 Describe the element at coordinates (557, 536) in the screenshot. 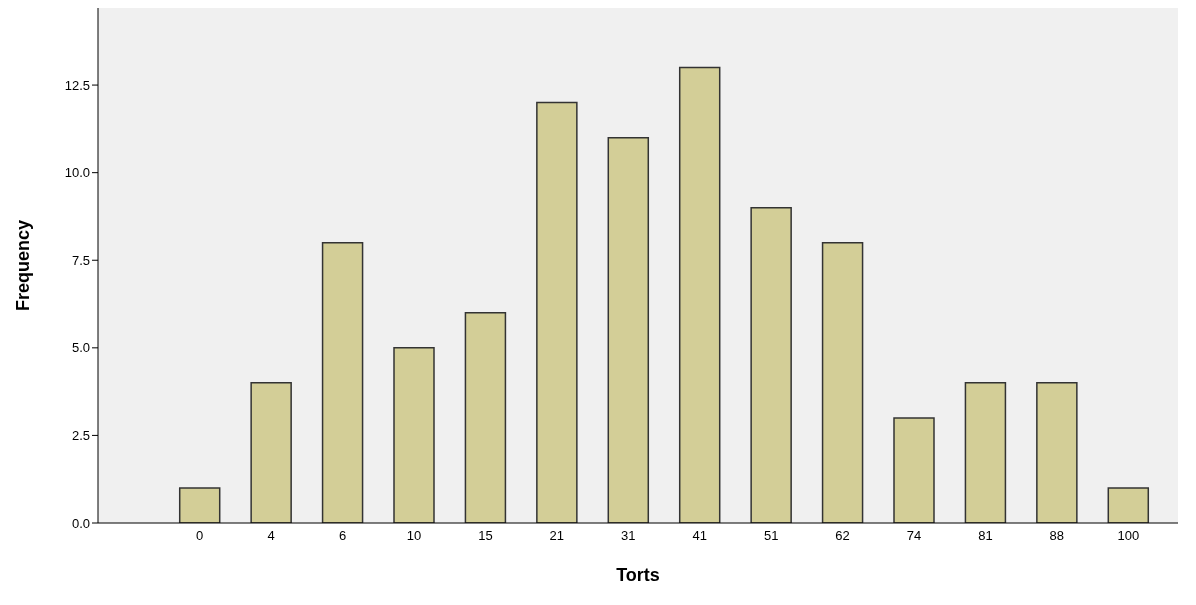

I see `x-tick-label: 21` at that location.